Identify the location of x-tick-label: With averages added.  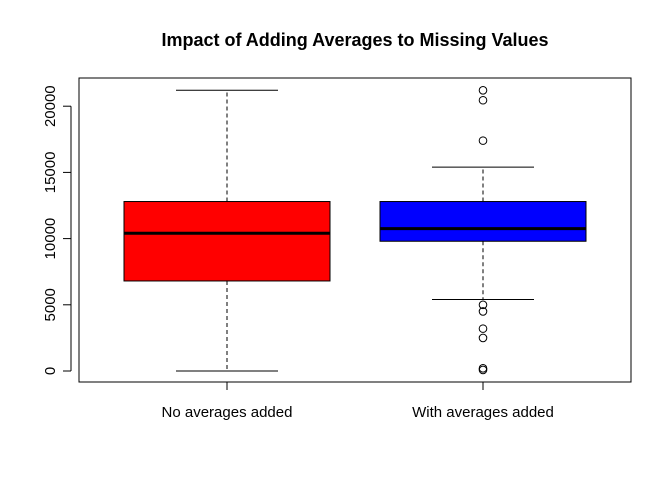
(483, 412).